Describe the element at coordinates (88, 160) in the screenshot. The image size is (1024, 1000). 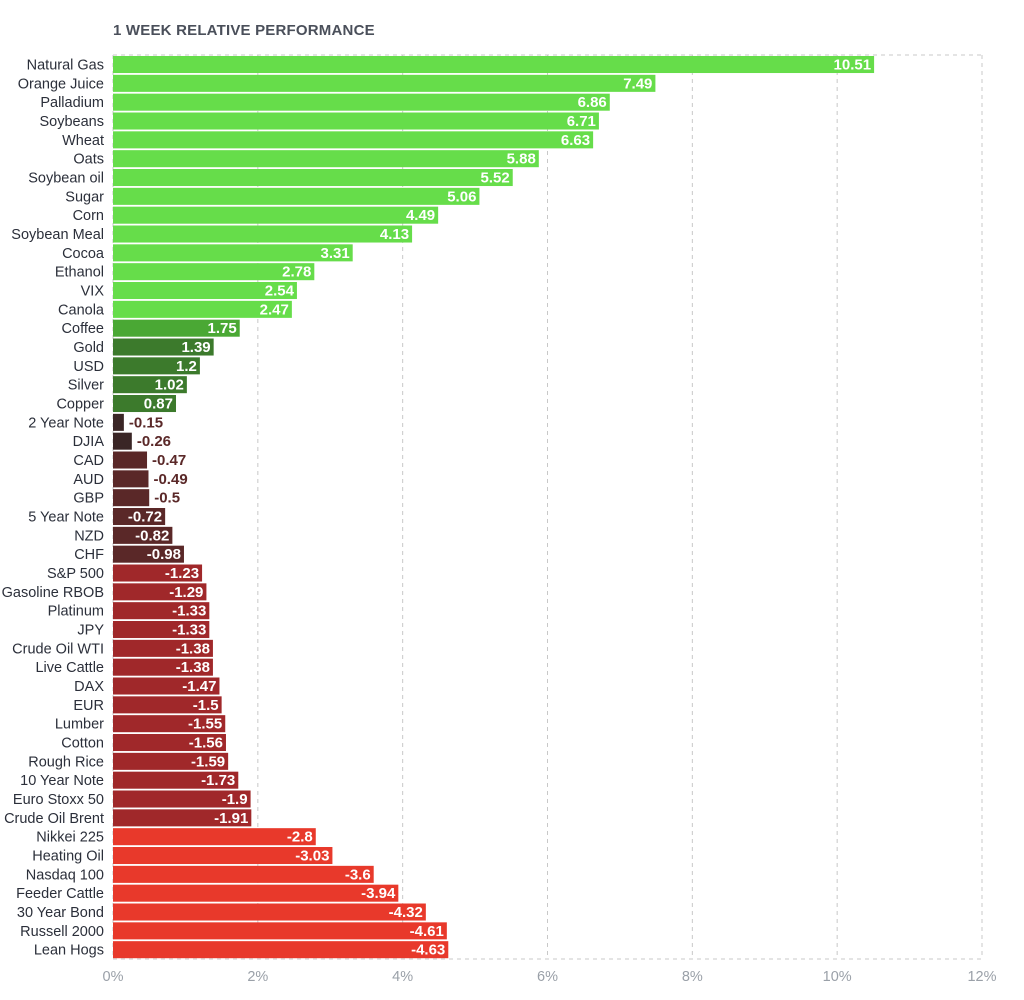
I see `category-label: Oats` at that location.